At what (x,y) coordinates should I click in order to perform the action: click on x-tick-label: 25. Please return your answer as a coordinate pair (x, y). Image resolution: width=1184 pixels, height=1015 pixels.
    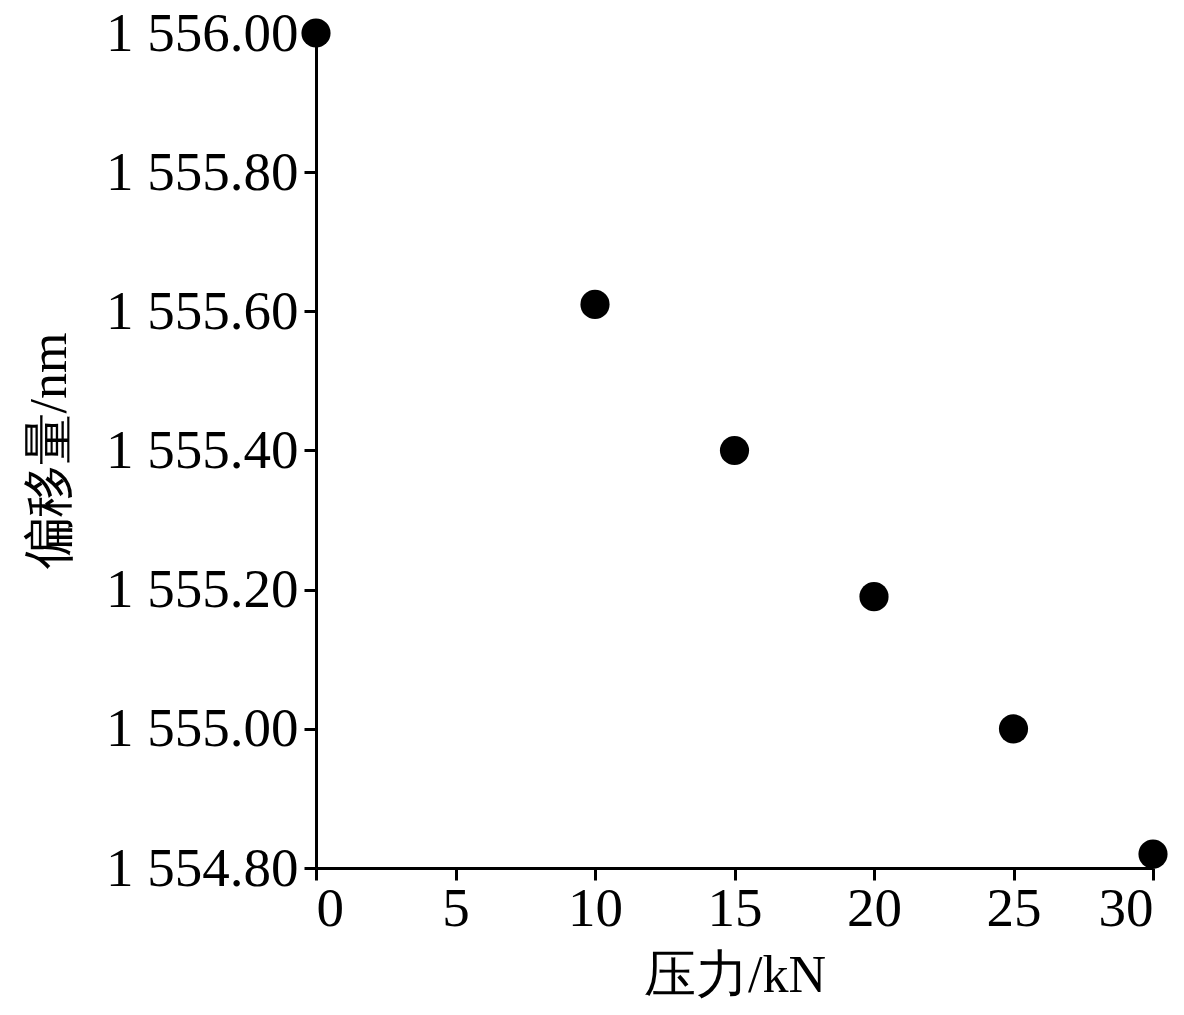
    Looking at the image, I should click on (1014, 907).